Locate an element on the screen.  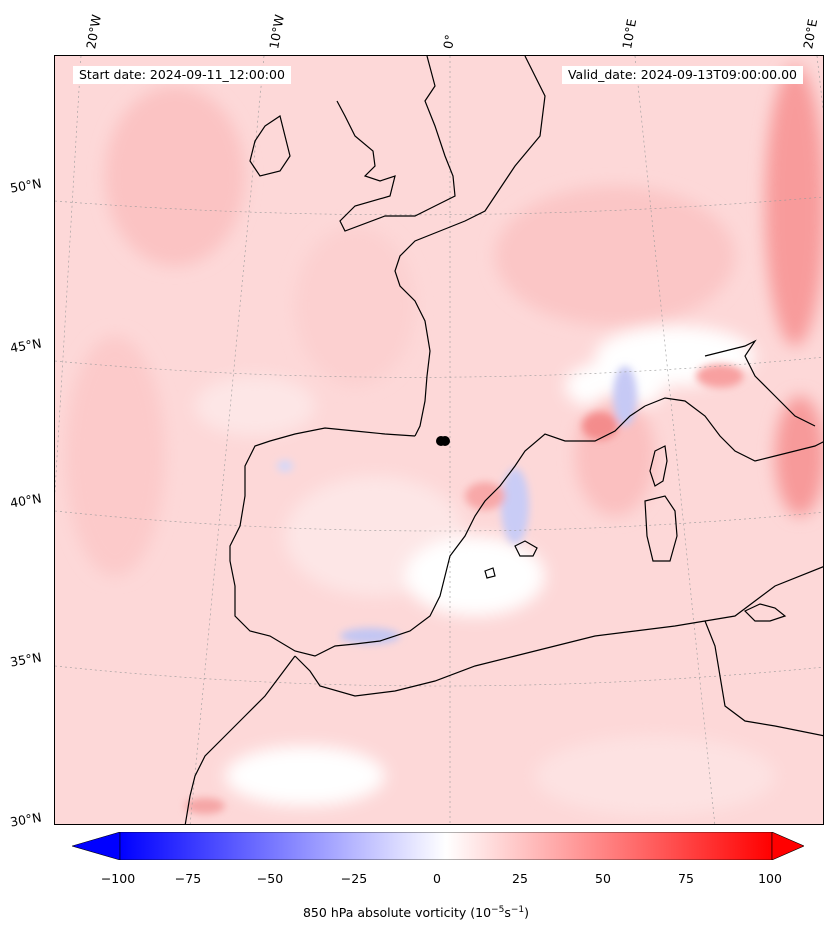
colorbar-label-mid: s is located at coordinates (507, 913).